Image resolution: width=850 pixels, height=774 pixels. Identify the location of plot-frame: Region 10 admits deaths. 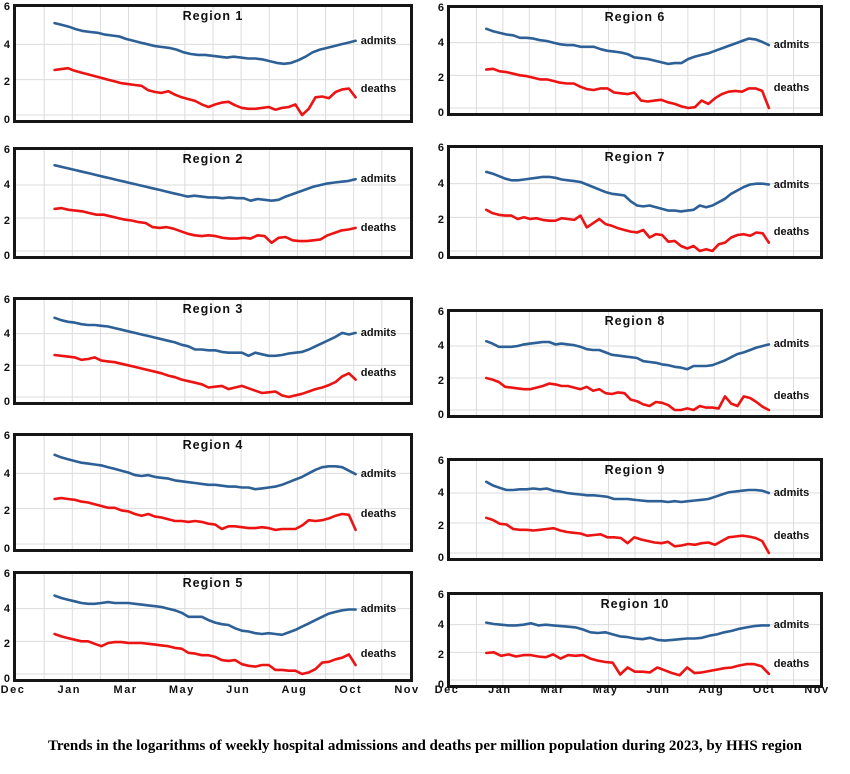
(635, 640).